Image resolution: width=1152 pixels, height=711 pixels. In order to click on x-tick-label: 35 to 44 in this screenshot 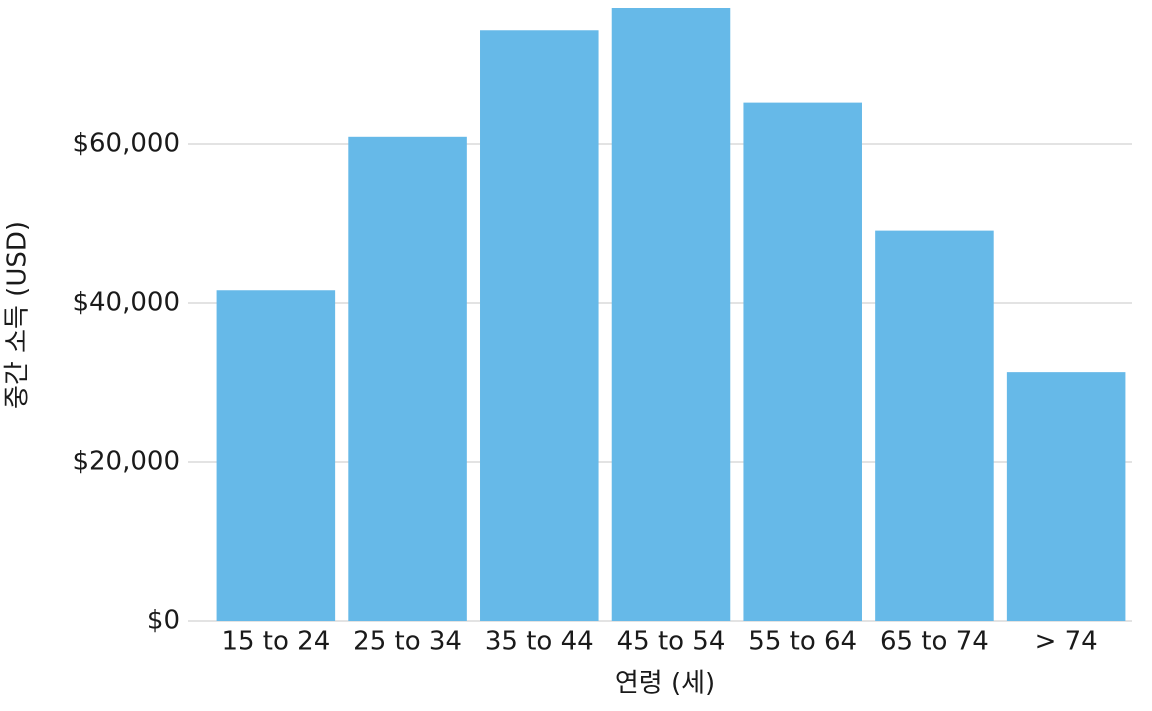, I will do `click(539, 642)`.